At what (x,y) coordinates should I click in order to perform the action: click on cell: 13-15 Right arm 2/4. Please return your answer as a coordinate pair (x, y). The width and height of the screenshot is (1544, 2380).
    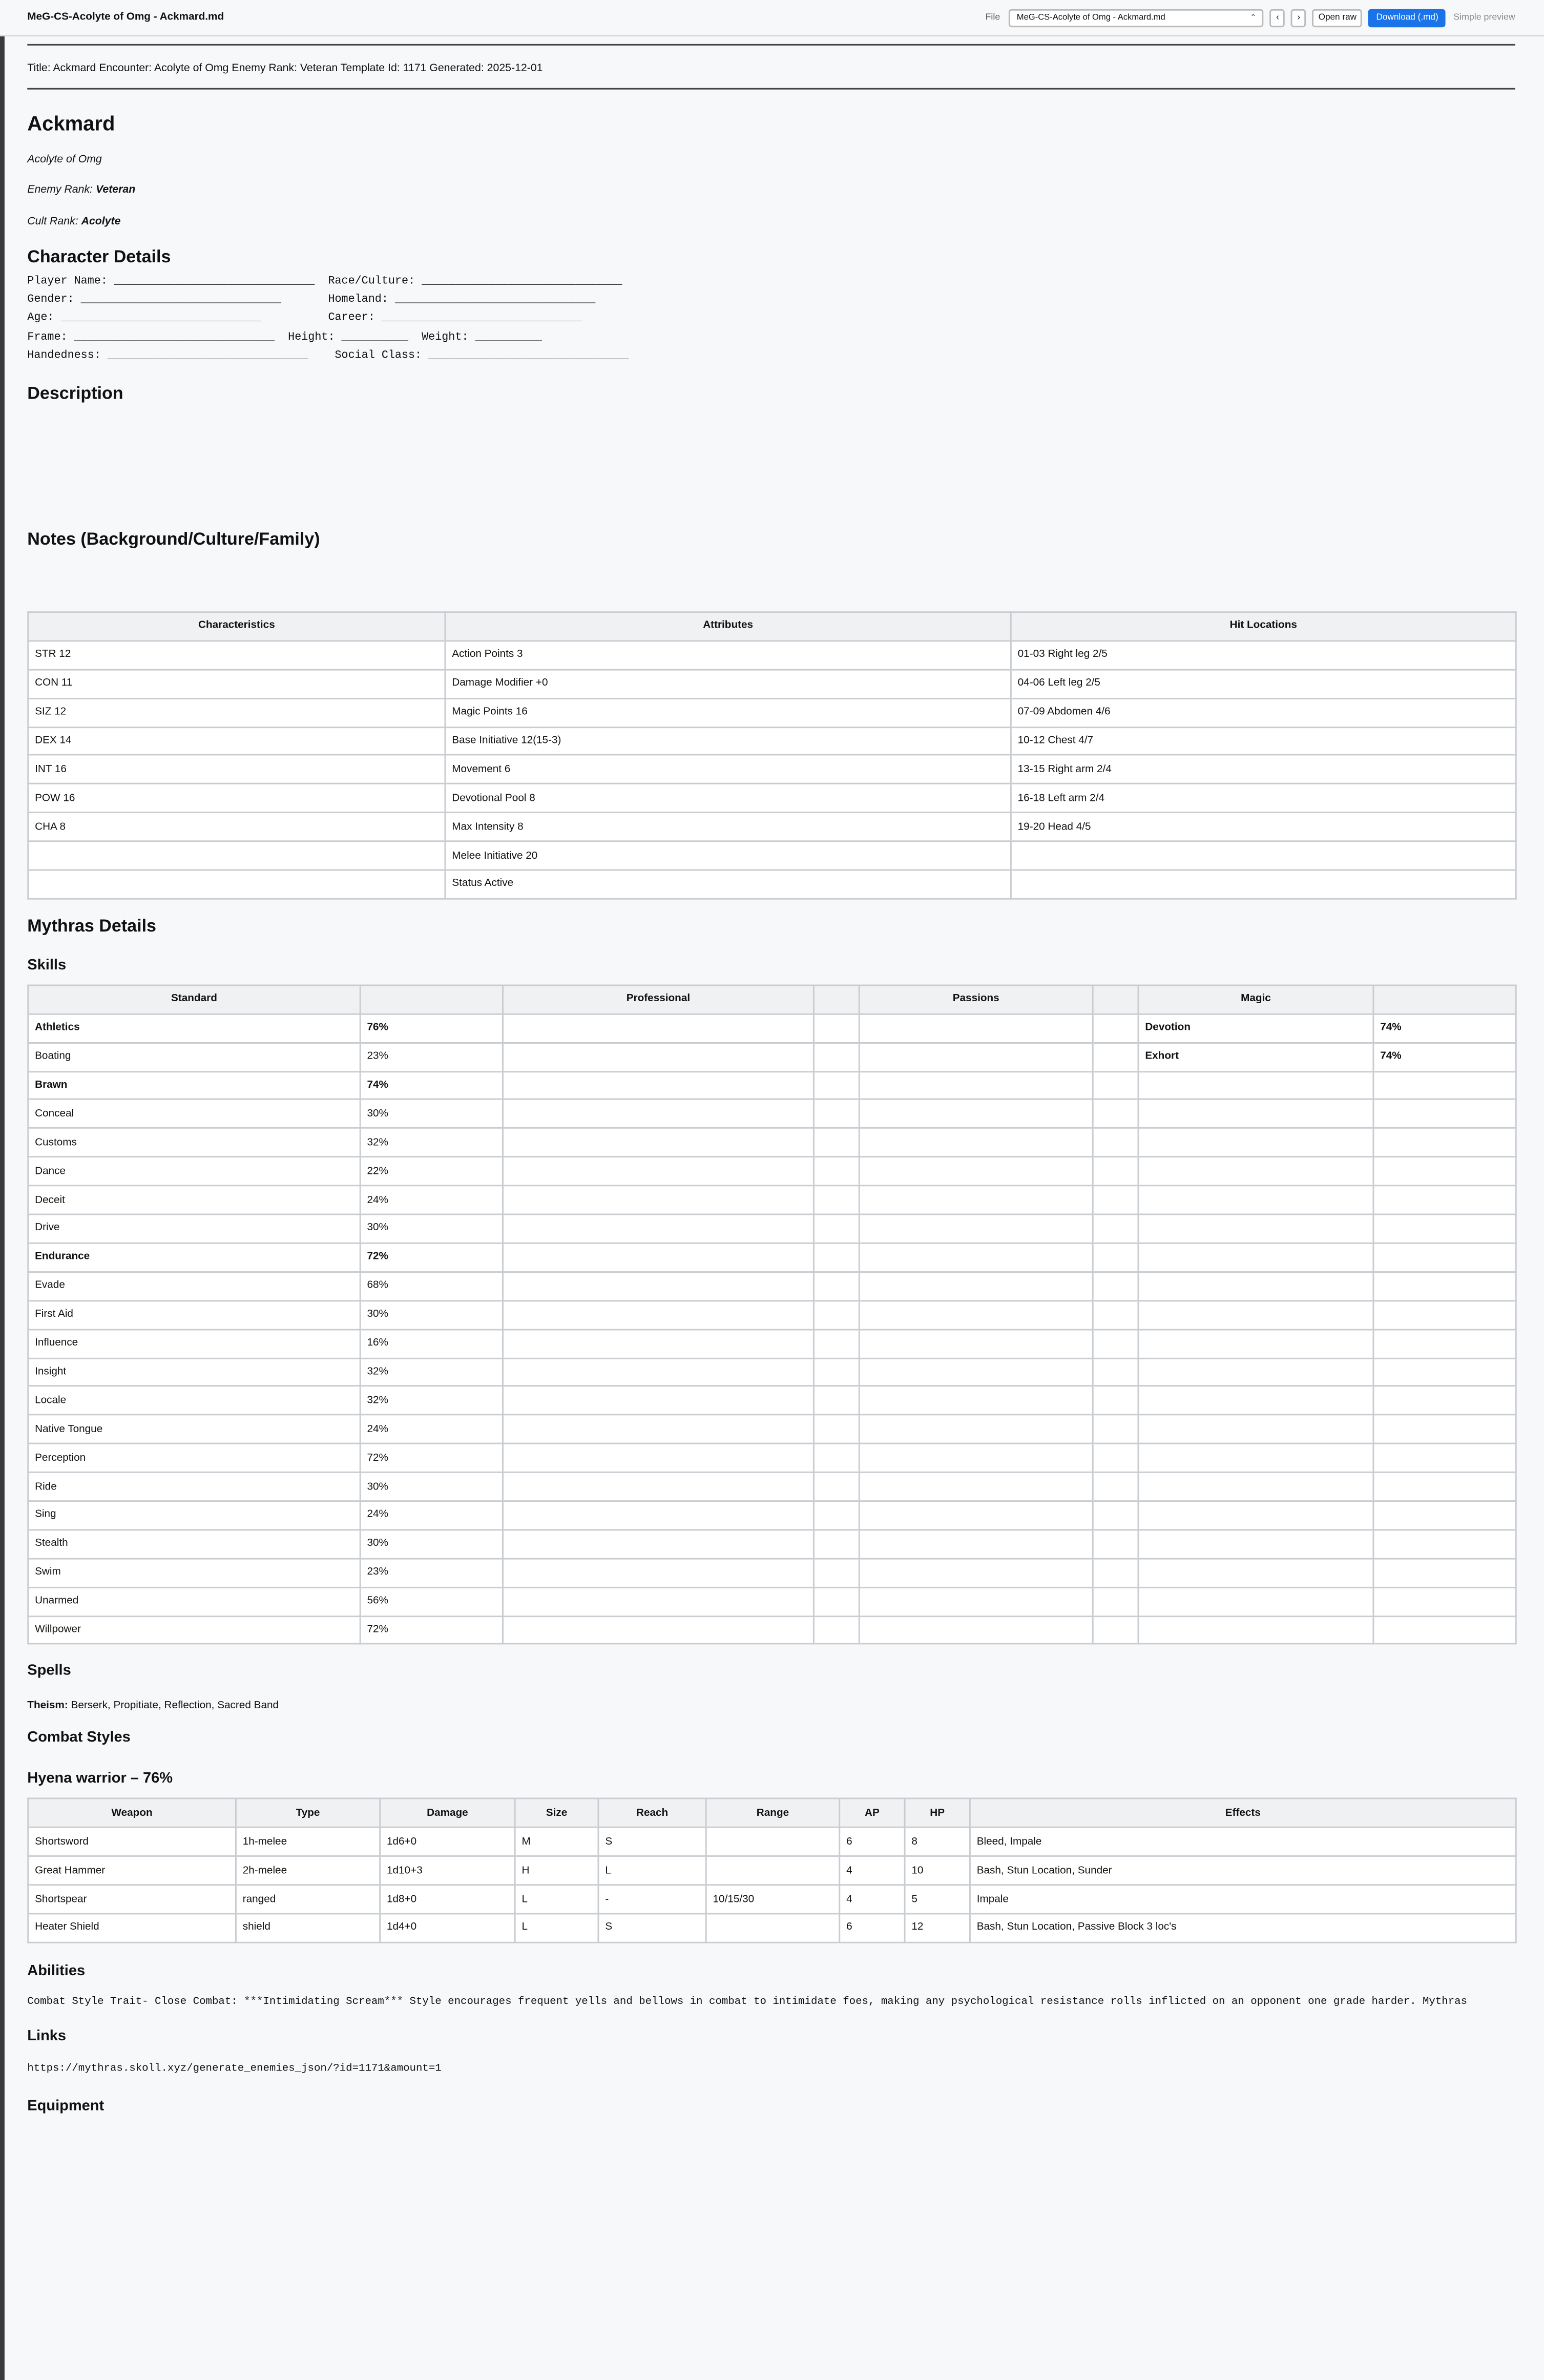
    Looking at the image, I should click on (1263, 769).